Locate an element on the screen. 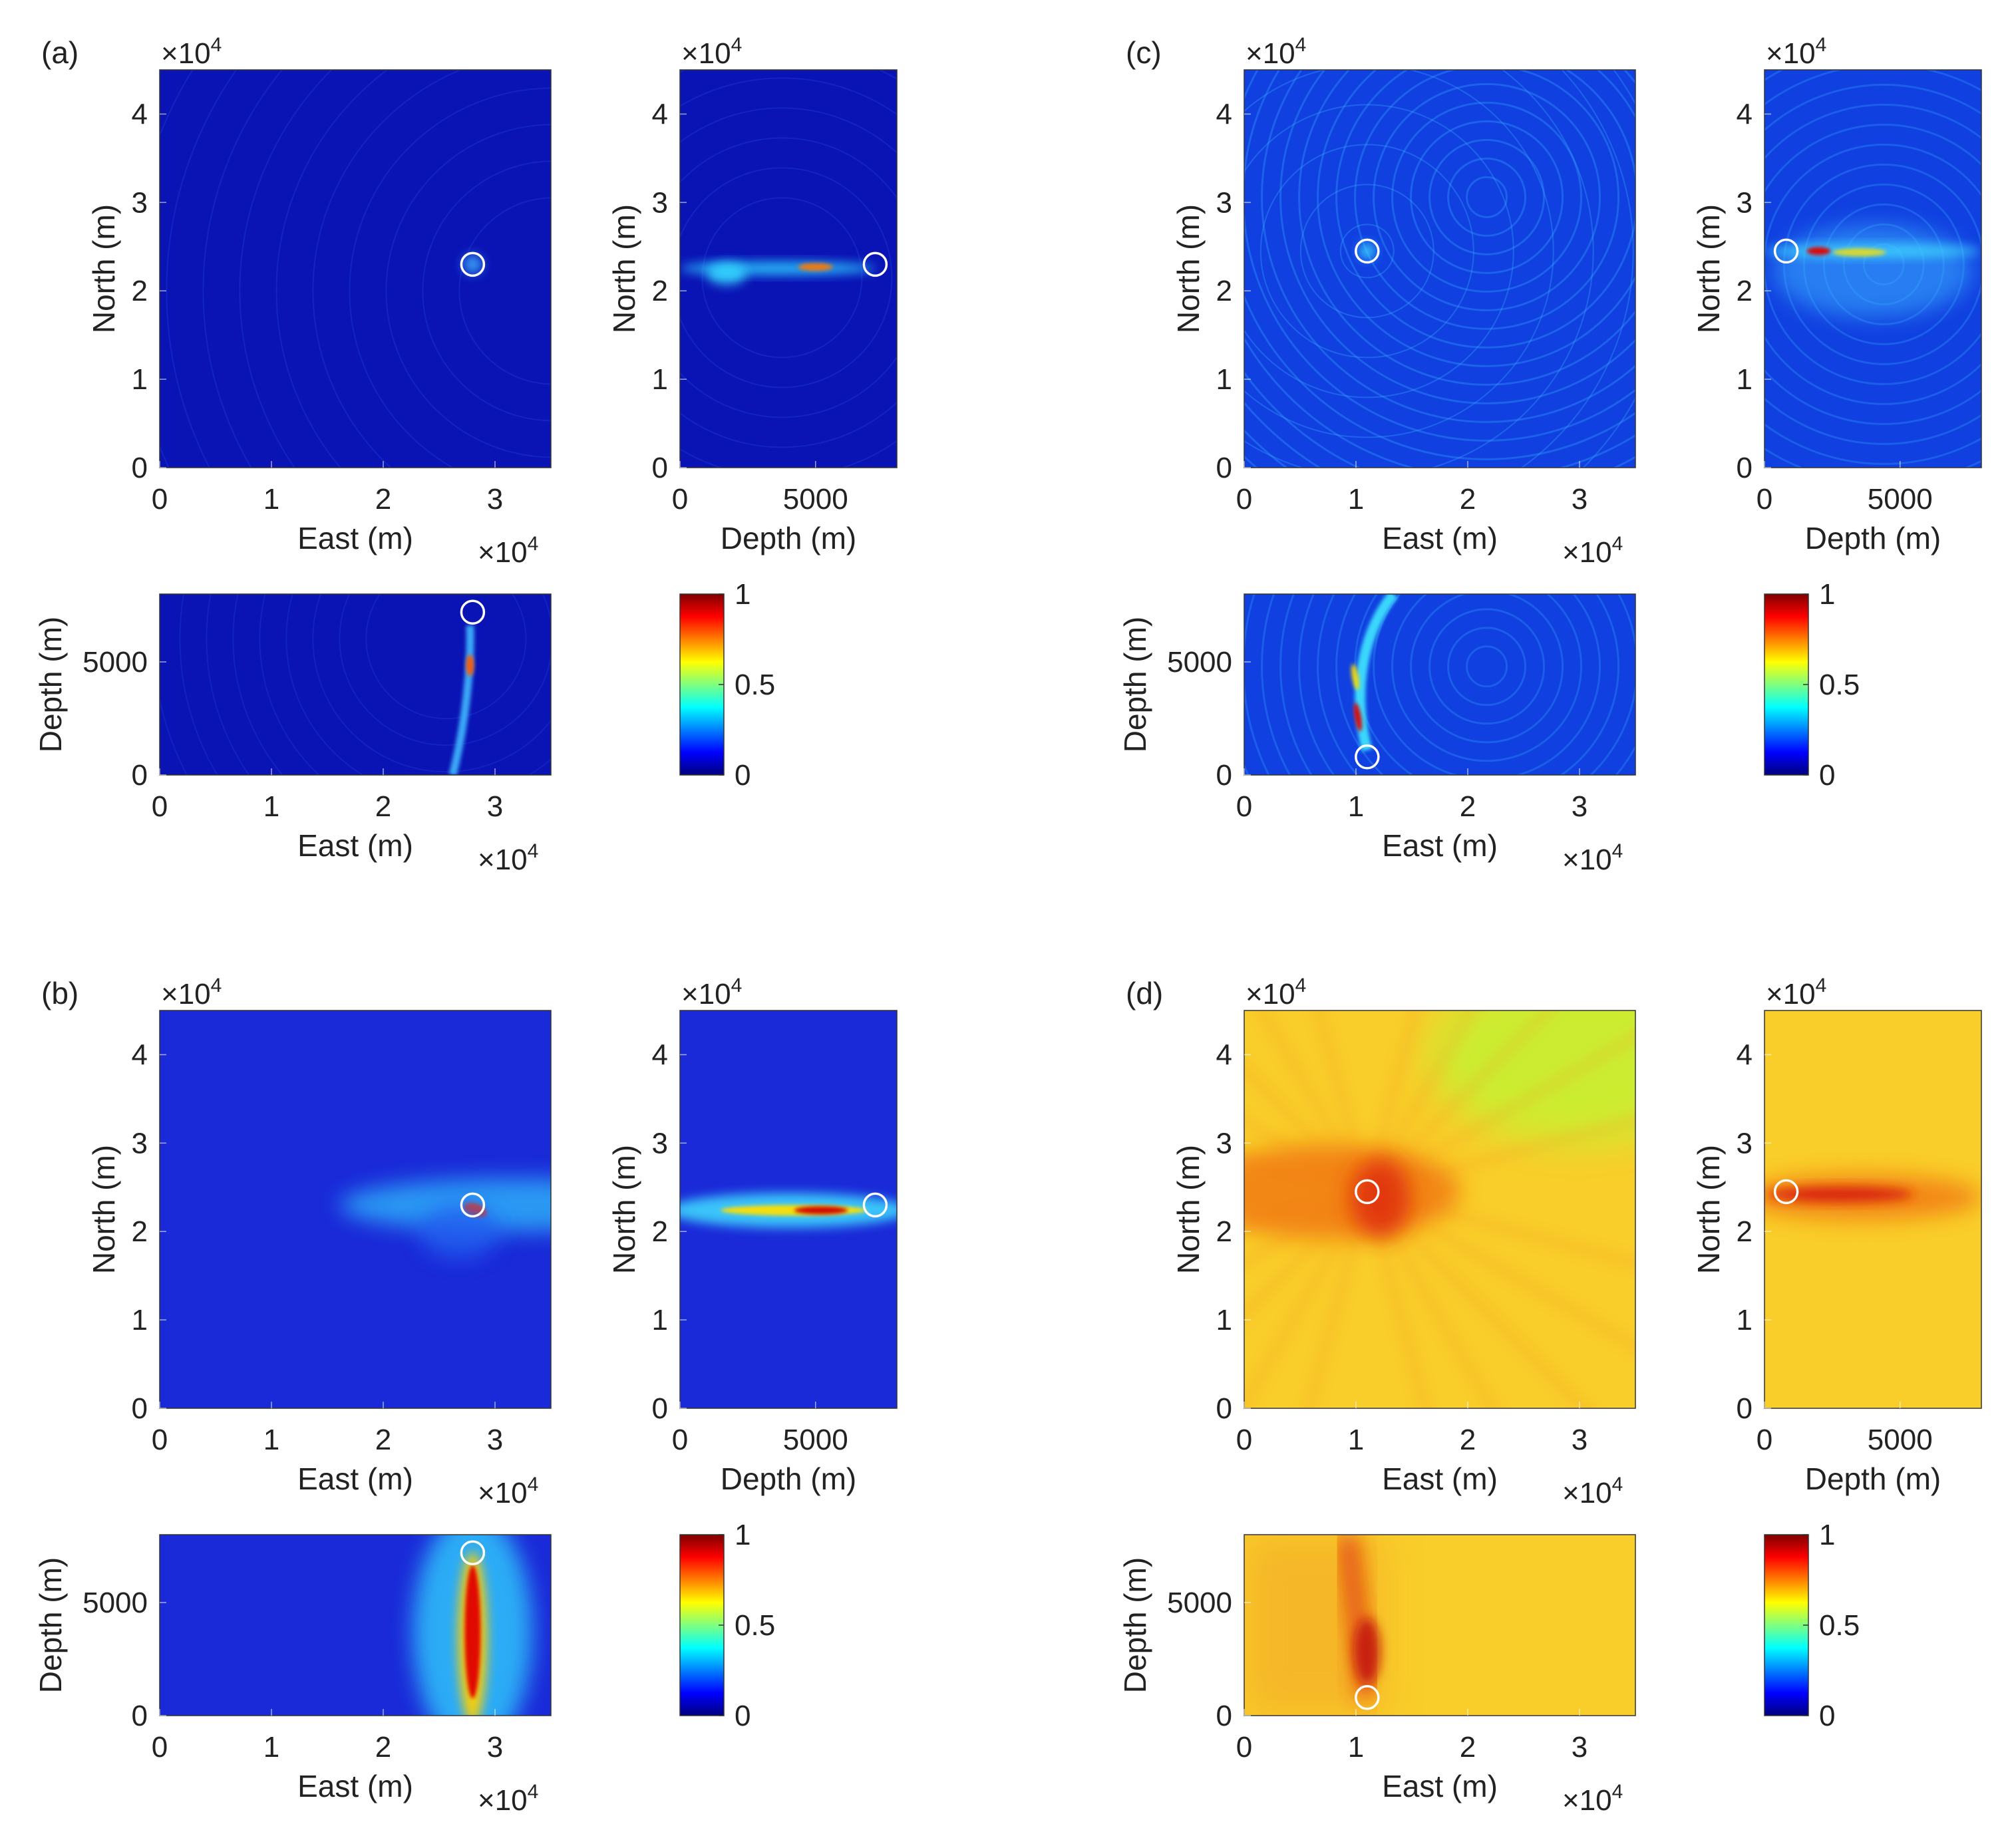 This screenshot has width=2008, height=1848. panel-b-depth-east-ytick-label: 5000 is located at coordinates (115, 1603).